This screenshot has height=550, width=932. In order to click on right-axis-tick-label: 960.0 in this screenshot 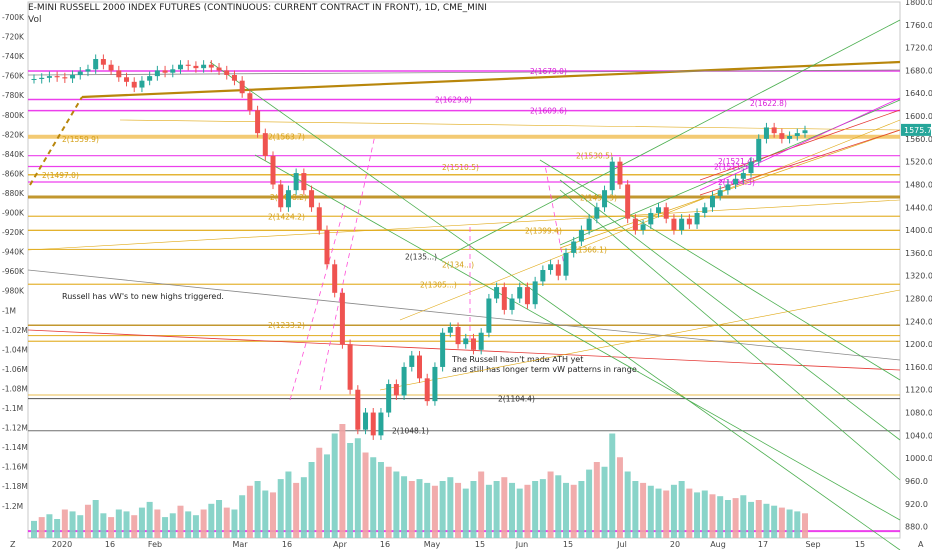, I will do `click(916, 481)`.